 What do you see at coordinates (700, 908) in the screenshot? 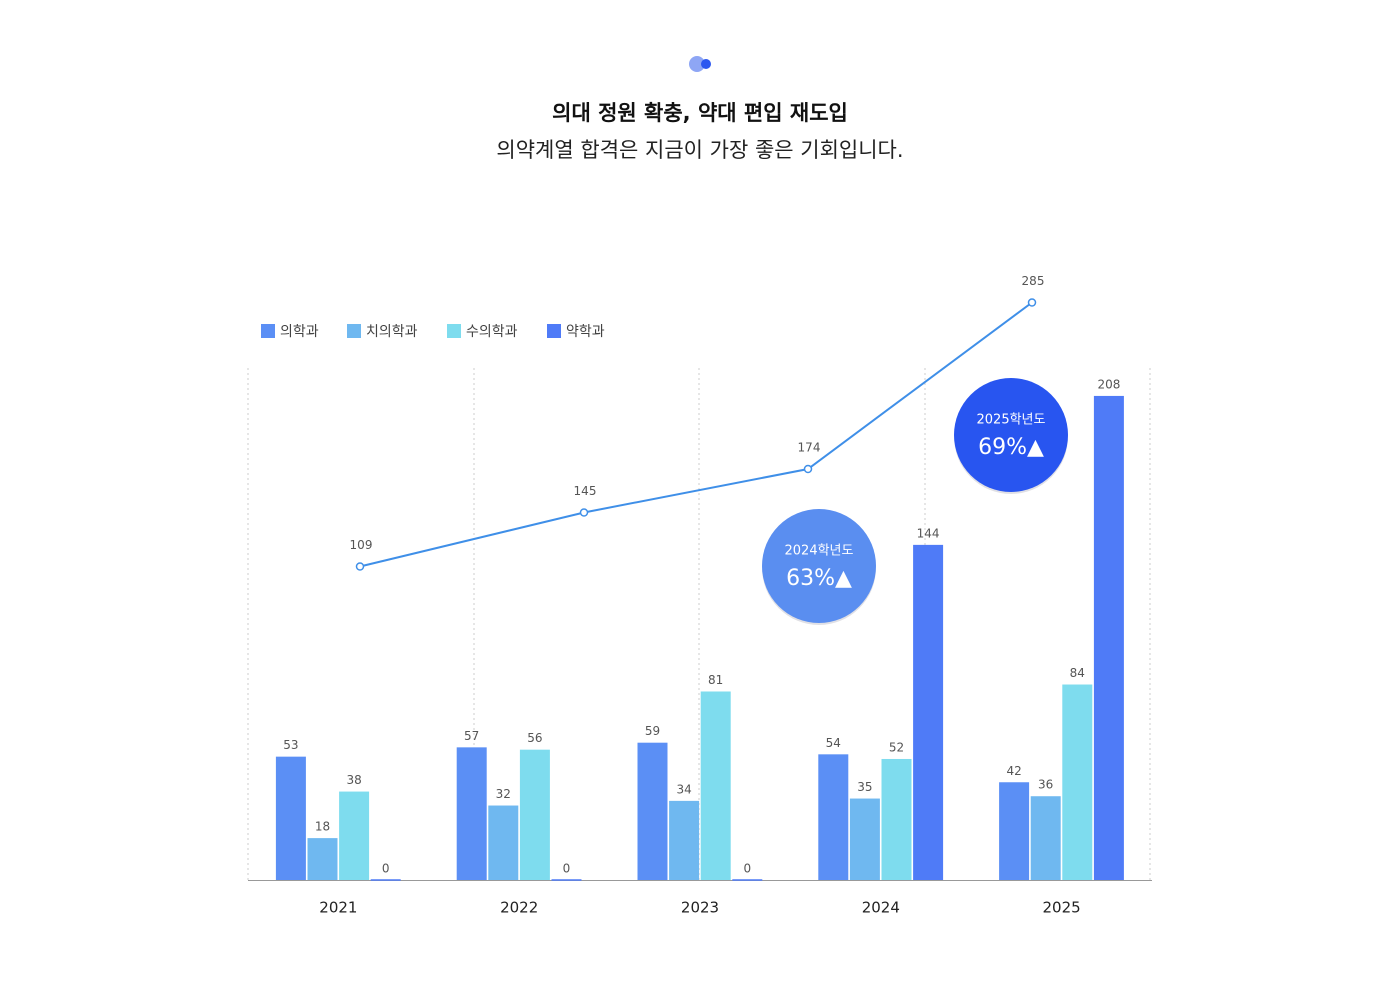
I see `x-tick-label: 2023` at bounding box center [700, 908].